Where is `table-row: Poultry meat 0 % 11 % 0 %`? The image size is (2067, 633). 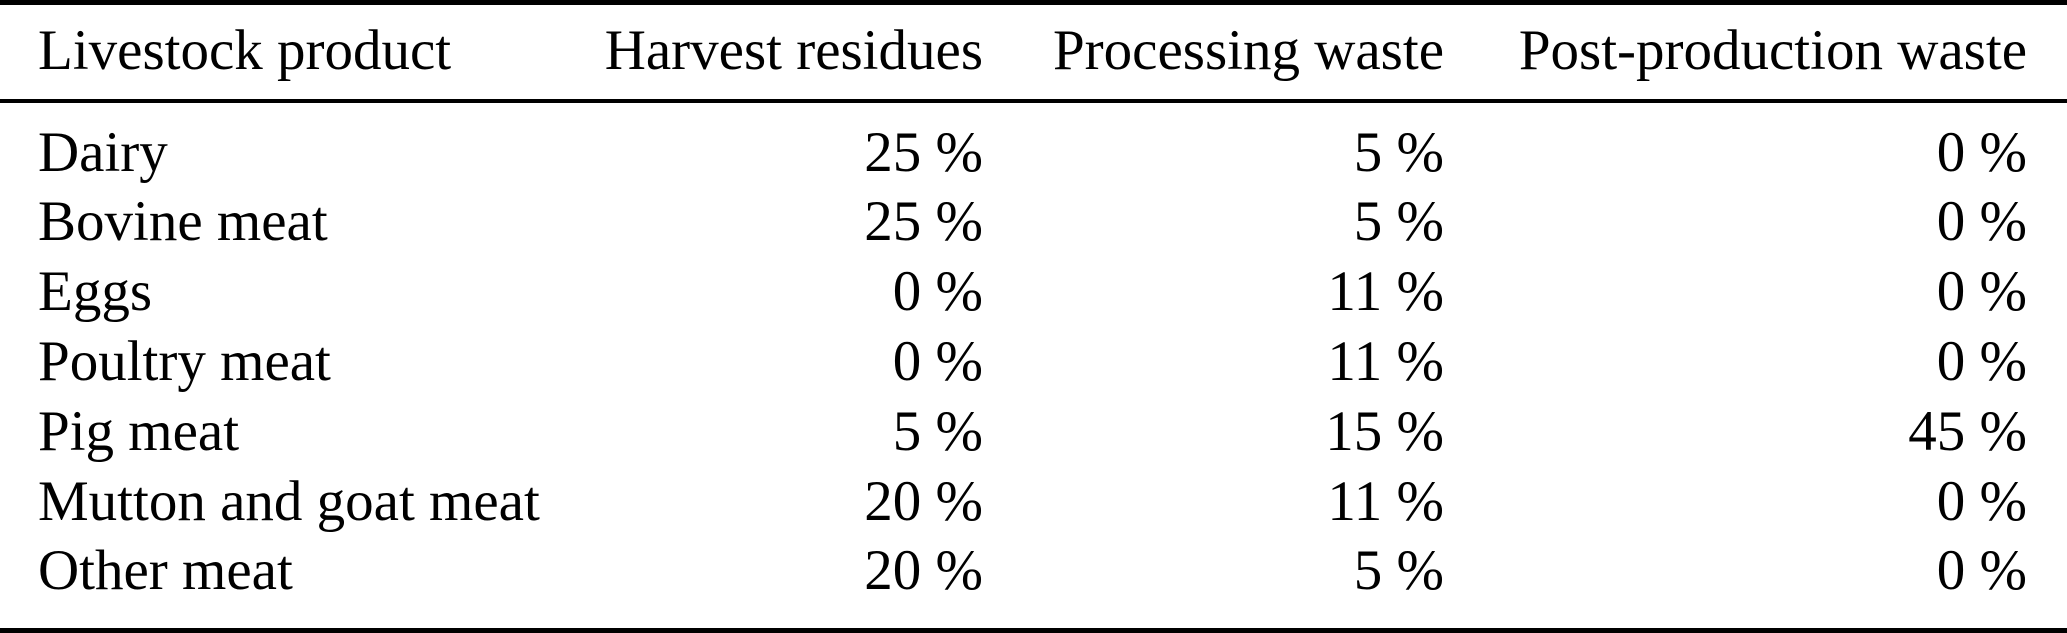 table-row: Poultry meat 0 % 11 % 0 % is located at coordinates (1033, 362).